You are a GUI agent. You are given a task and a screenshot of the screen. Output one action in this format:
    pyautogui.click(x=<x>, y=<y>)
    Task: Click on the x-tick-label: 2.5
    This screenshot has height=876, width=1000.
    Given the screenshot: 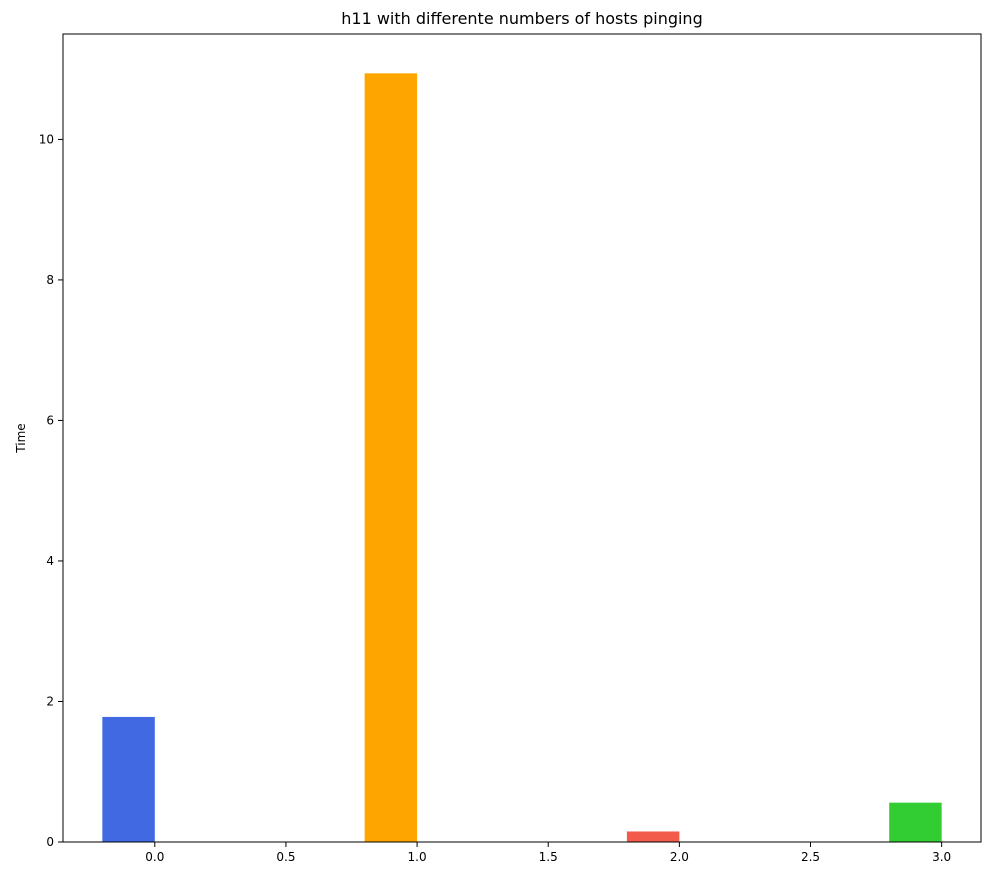 What is the action you would take?
    pyautogui.click(x=810, y=857)
    